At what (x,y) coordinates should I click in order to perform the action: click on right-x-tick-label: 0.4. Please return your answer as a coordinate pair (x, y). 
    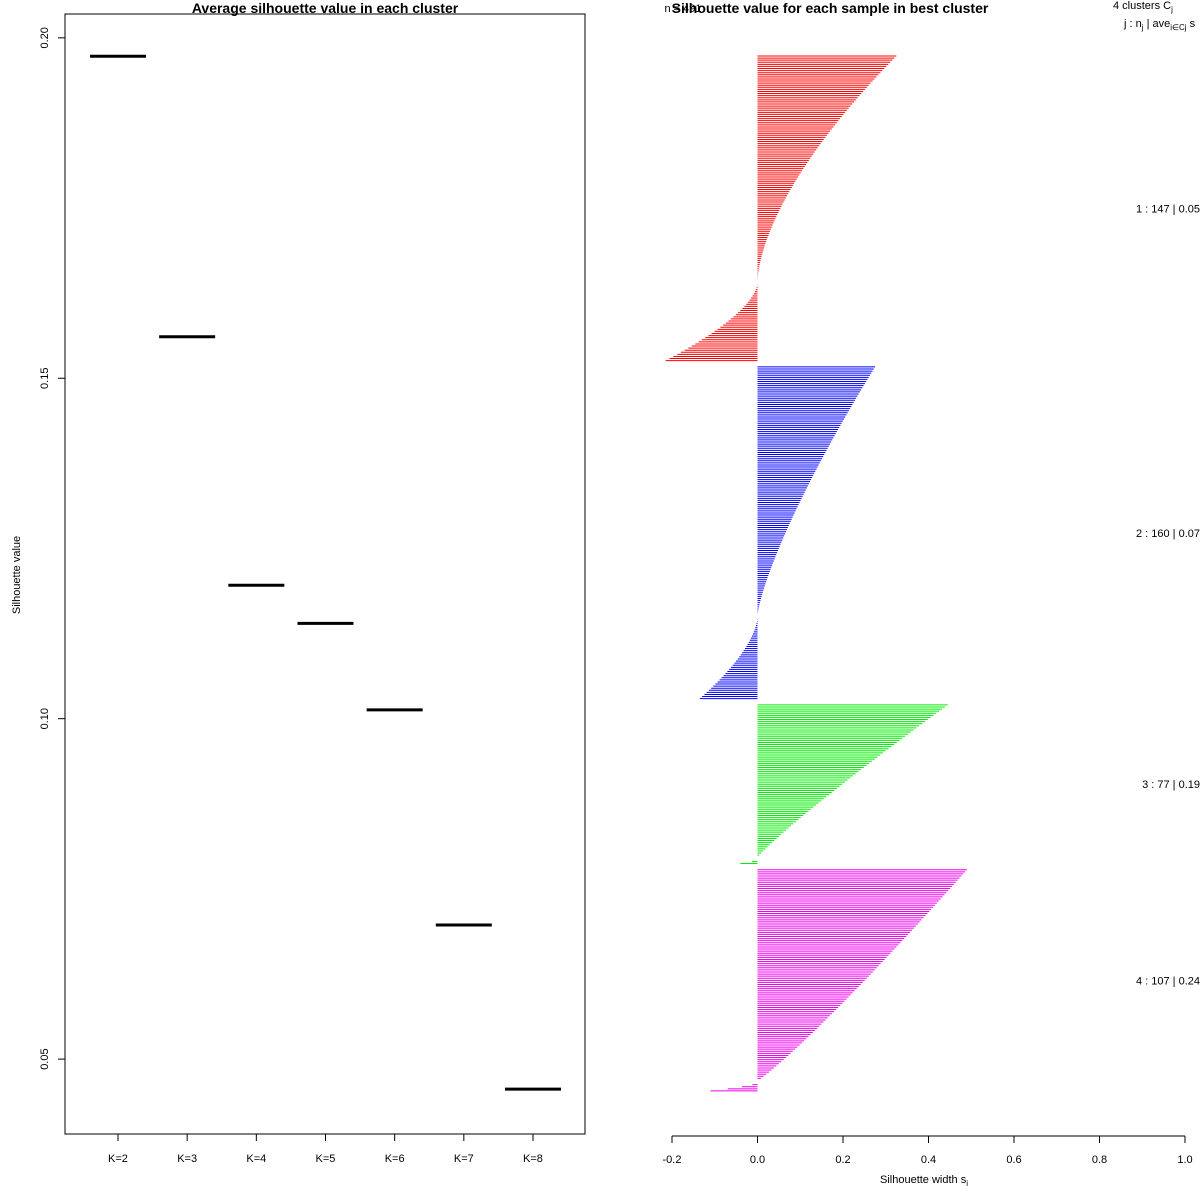
    Looking at the image, I should click on (928, 1160).